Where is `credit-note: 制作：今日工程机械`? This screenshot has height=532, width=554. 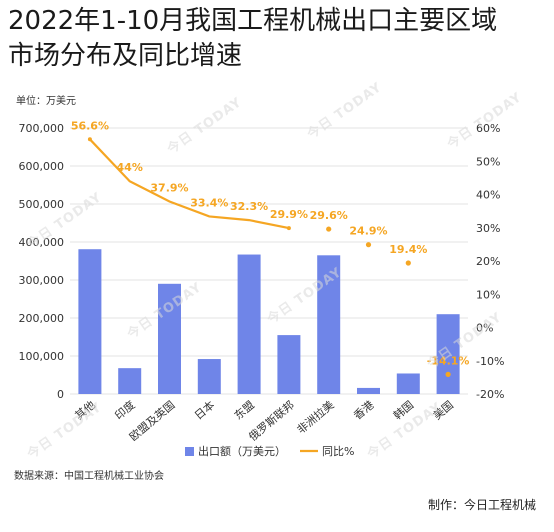 credit-note: 制作：今日工程机械 is located at coordinates (481, 505).